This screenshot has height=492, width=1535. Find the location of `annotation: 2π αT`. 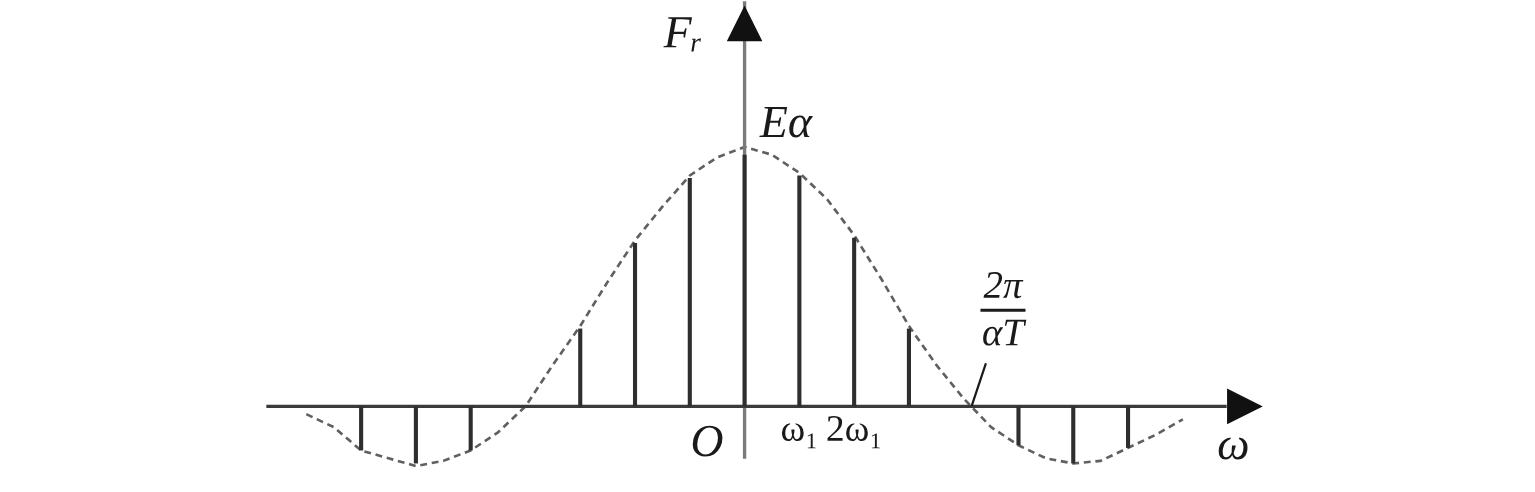

annotation: 2π αT is located at coordinates (1005, 309).